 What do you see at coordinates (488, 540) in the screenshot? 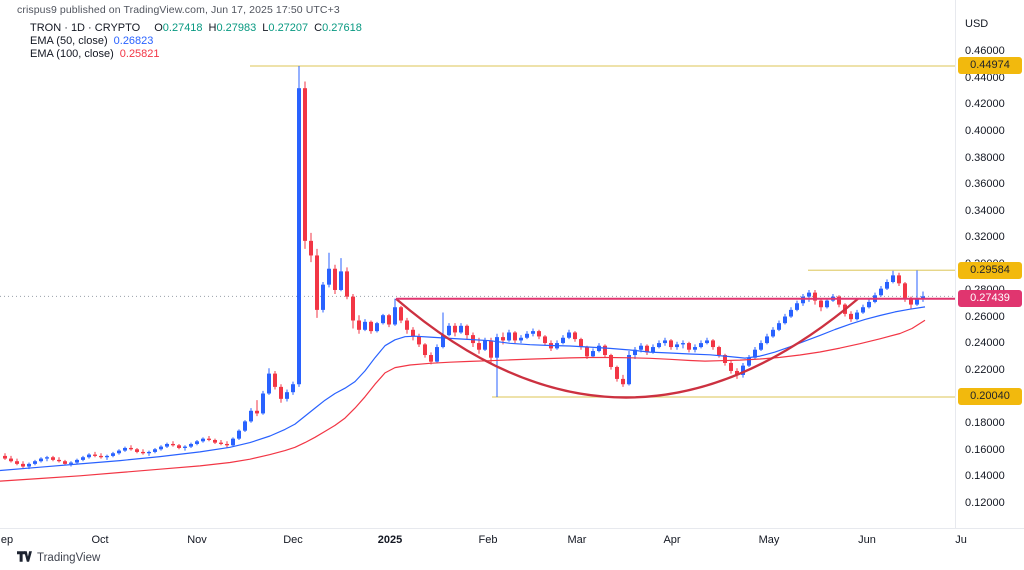
I see `time-tick-label: Feb` at bounding box center [488, 540].